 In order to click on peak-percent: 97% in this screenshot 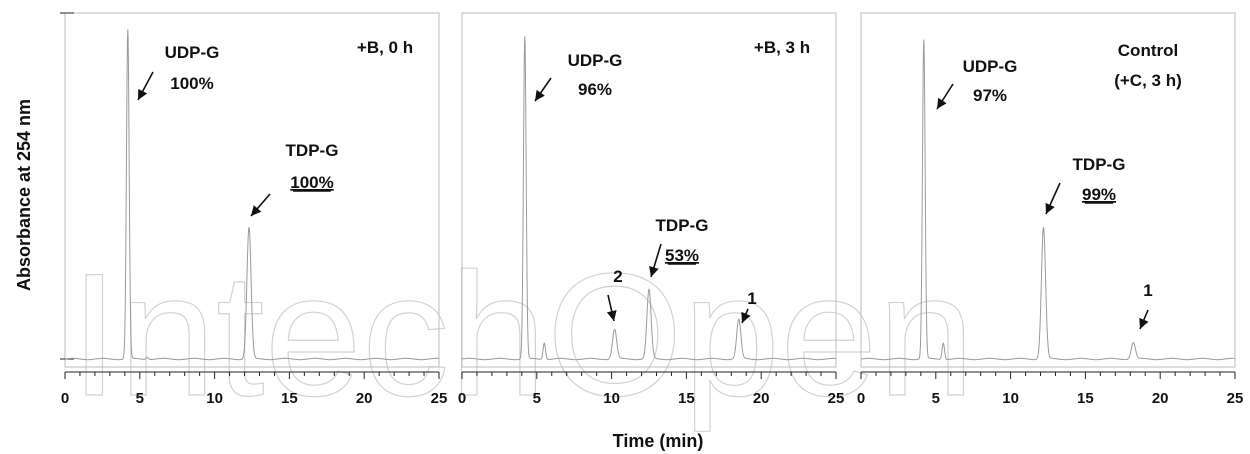, I will do `click(990, 95)`.